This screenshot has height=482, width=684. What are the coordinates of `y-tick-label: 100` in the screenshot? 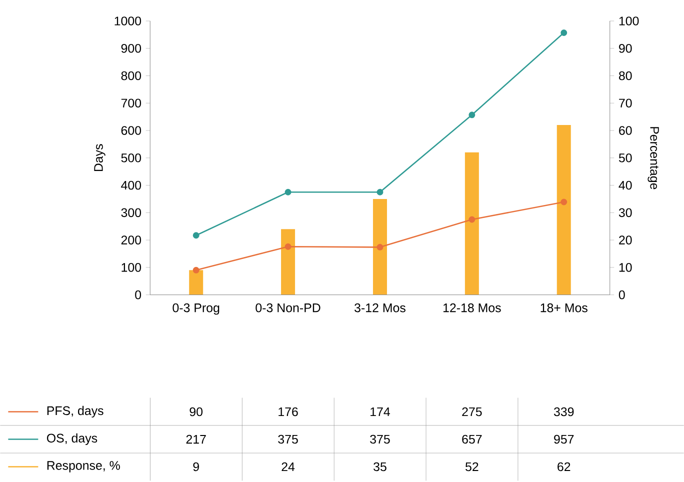 It's located at (132, 267).